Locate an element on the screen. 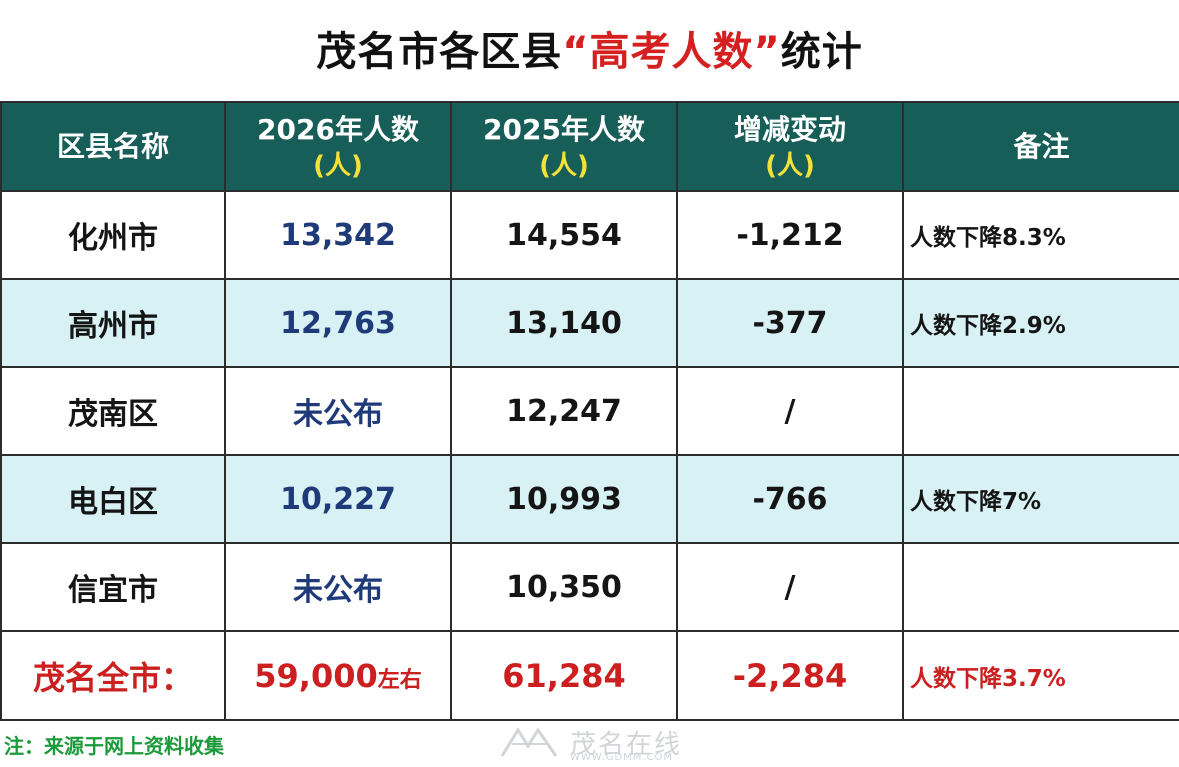 This screenshot has height=767, width=1179. watermark: 茂名在线 WWW.GDMM.COM is located at coordinates (598, 743).